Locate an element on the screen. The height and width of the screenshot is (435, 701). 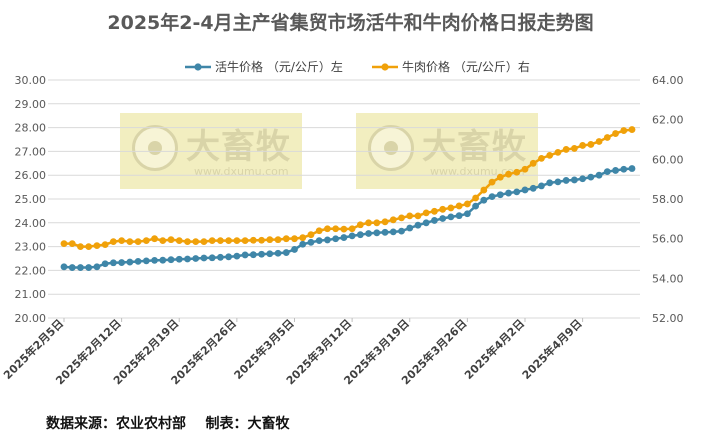
y-left-tick-label: 24.00 is located at coordinates (31, 223).